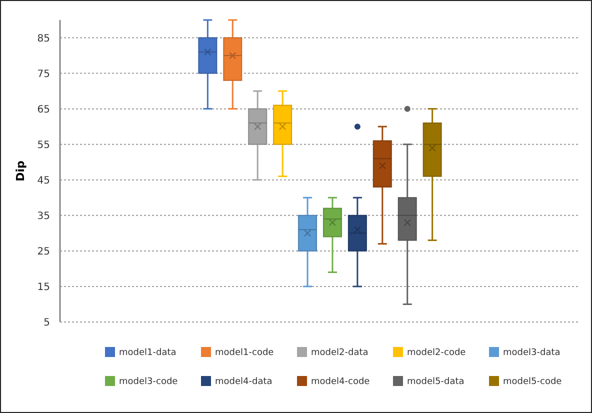 The height and width of the screenshot is (413, 592). I want to click on y-tick-label: 5, so click(47, 323).